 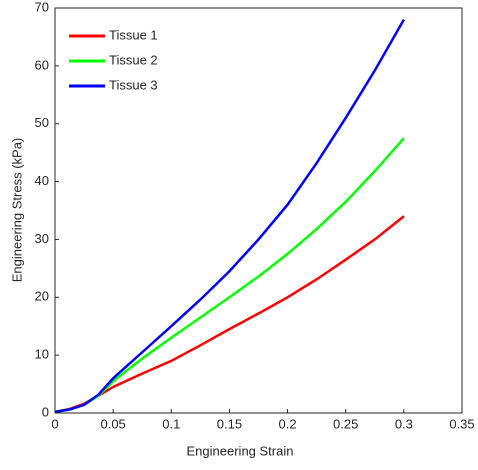 I want to click on x-axis-label: Engineering Strain, so click(x=240, y=450).